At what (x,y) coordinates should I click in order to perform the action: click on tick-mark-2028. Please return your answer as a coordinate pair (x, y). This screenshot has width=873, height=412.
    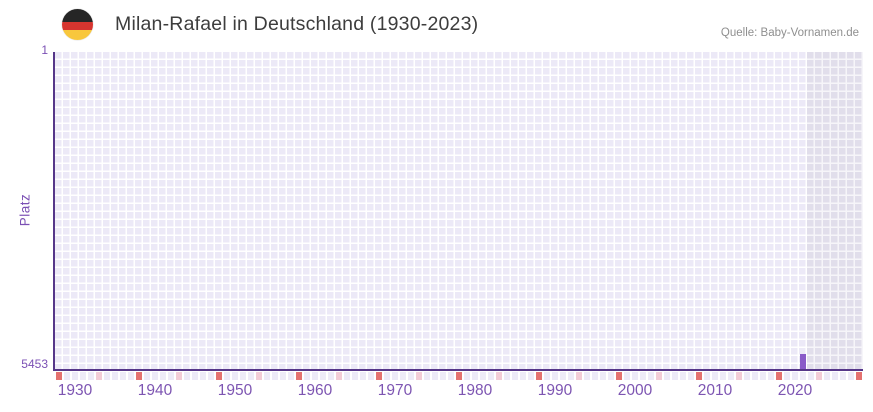
    Looking at the image, I should click on (859, 376).